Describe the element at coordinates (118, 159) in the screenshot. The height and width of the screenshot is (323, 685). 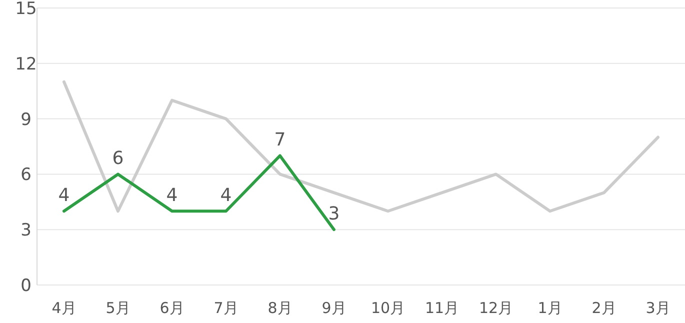
I see `data-label: 6` at that location.